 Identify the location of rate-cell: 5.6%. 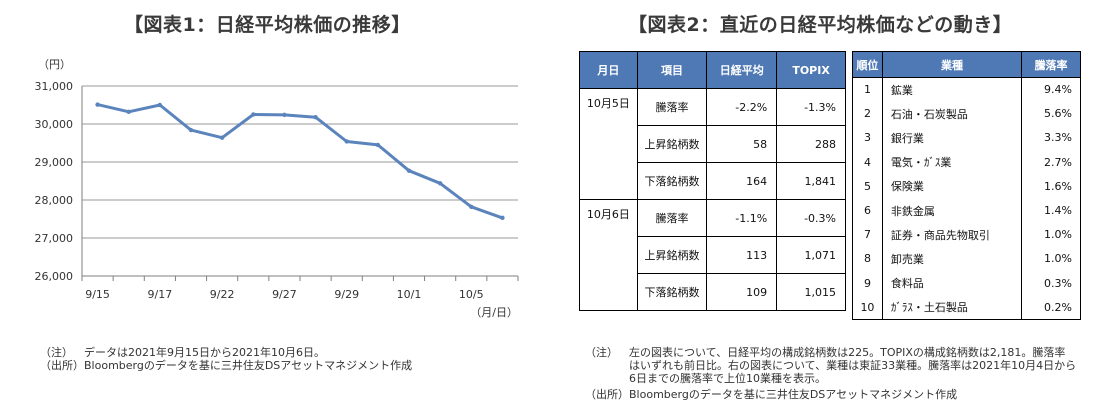
(1051, 113).